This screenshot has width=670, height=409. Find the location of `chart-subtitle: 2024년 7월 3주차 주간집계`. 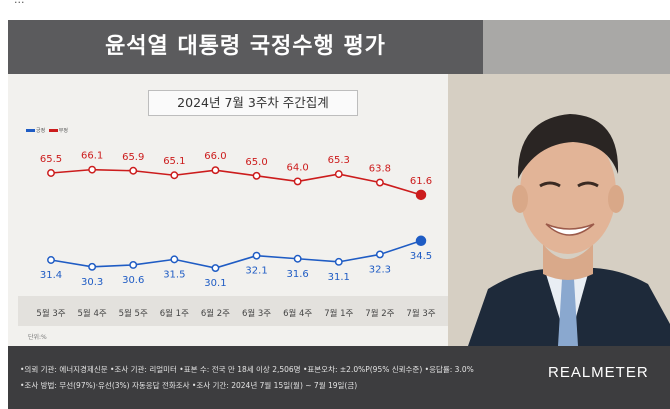

chart-subtitle: 2024년 7월 3주차 주간집계 is located at coordinates (253, 103).